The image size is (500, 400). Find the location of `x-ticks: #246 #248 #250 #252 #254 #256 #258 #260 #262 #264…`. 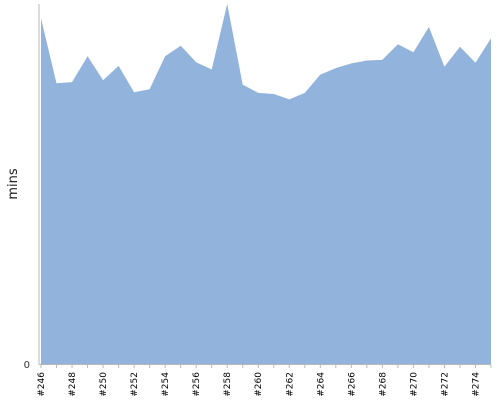

x-ticks: #246 #248 #250 #252 #254 #256 #258 #260 #262 #264… is located at coordinates (264, 380).